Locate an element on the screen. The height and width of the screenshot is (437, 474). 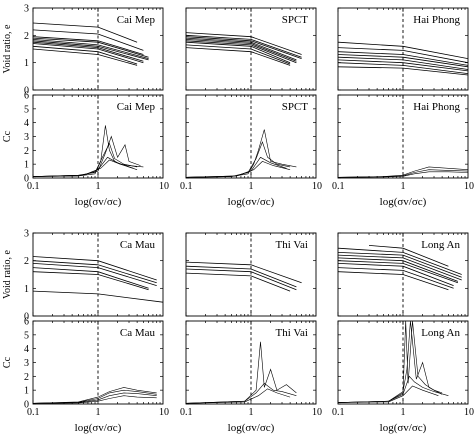
panel-10: 0.1 1 10 log(σv/σc) Thi Vai is located at coordinates (251, 377).